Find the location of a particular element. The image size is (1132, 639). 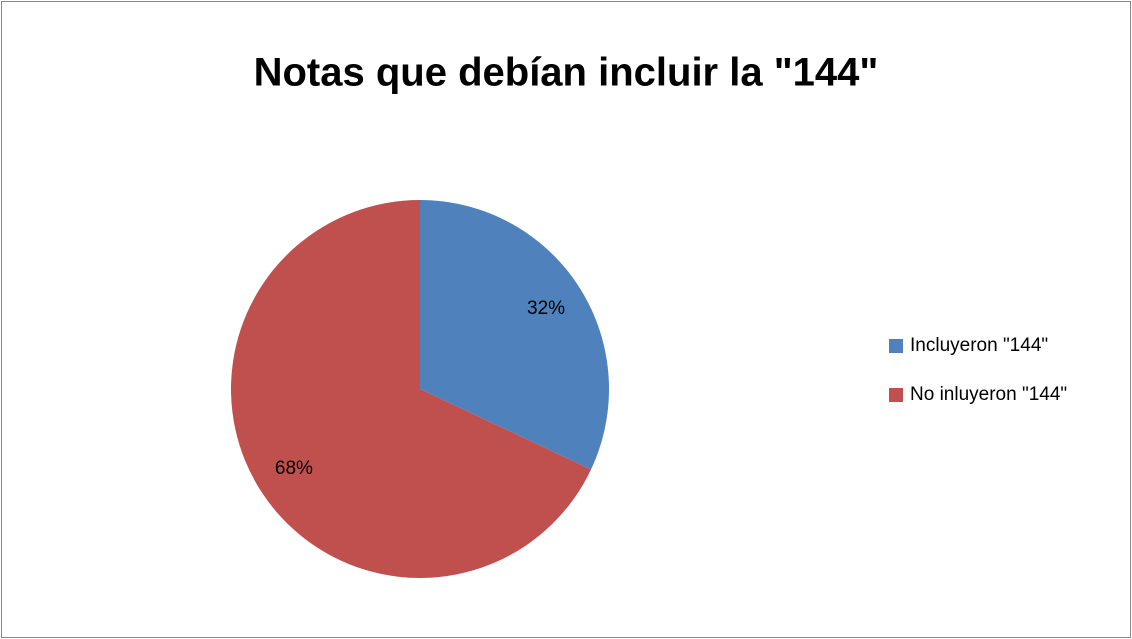

data-label: 68% is located at coordinates (294, 468).